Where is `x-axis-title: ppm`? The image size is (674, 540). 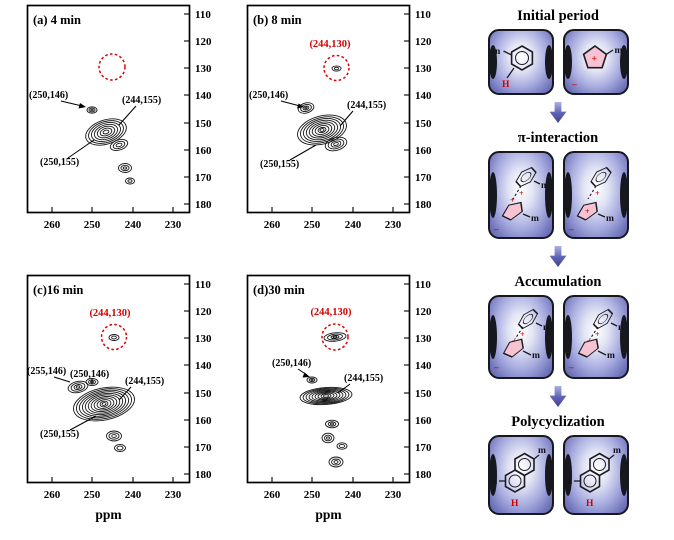
x-axis-title: ppm is located at coordinates (328, 514).